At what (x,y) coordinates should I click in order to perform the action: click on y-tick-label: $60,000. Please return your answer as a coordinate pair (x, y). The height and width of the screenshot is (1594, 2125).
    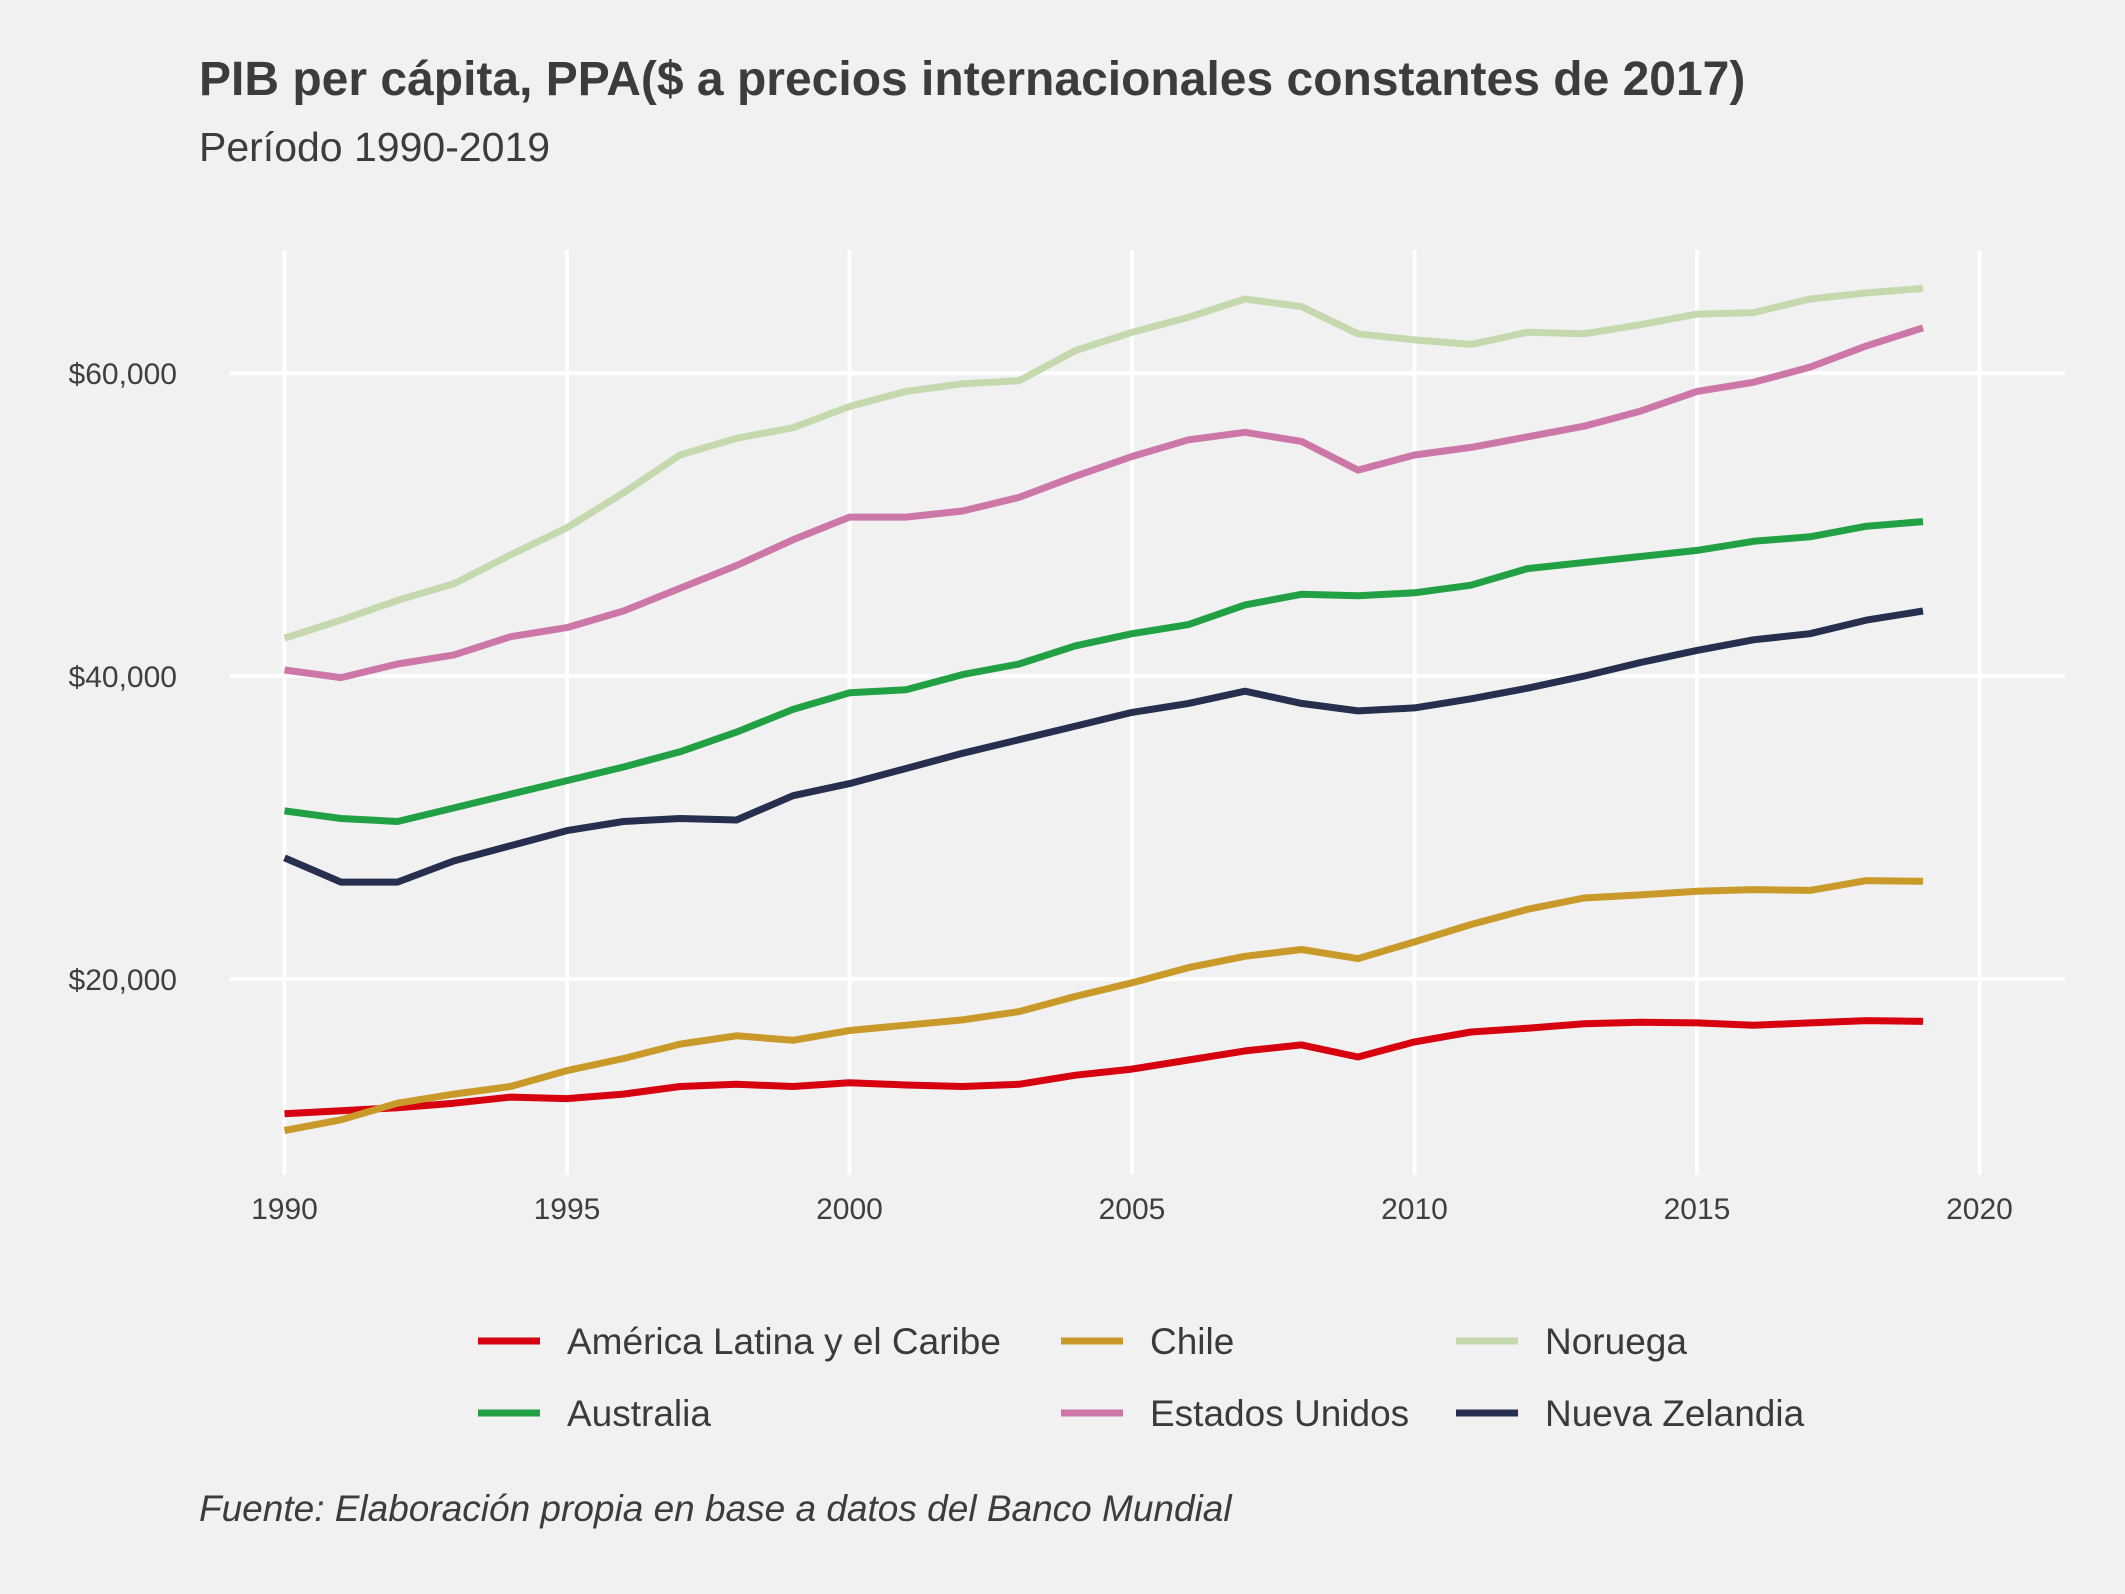
    Looking at the image, I should click on (123, 374).